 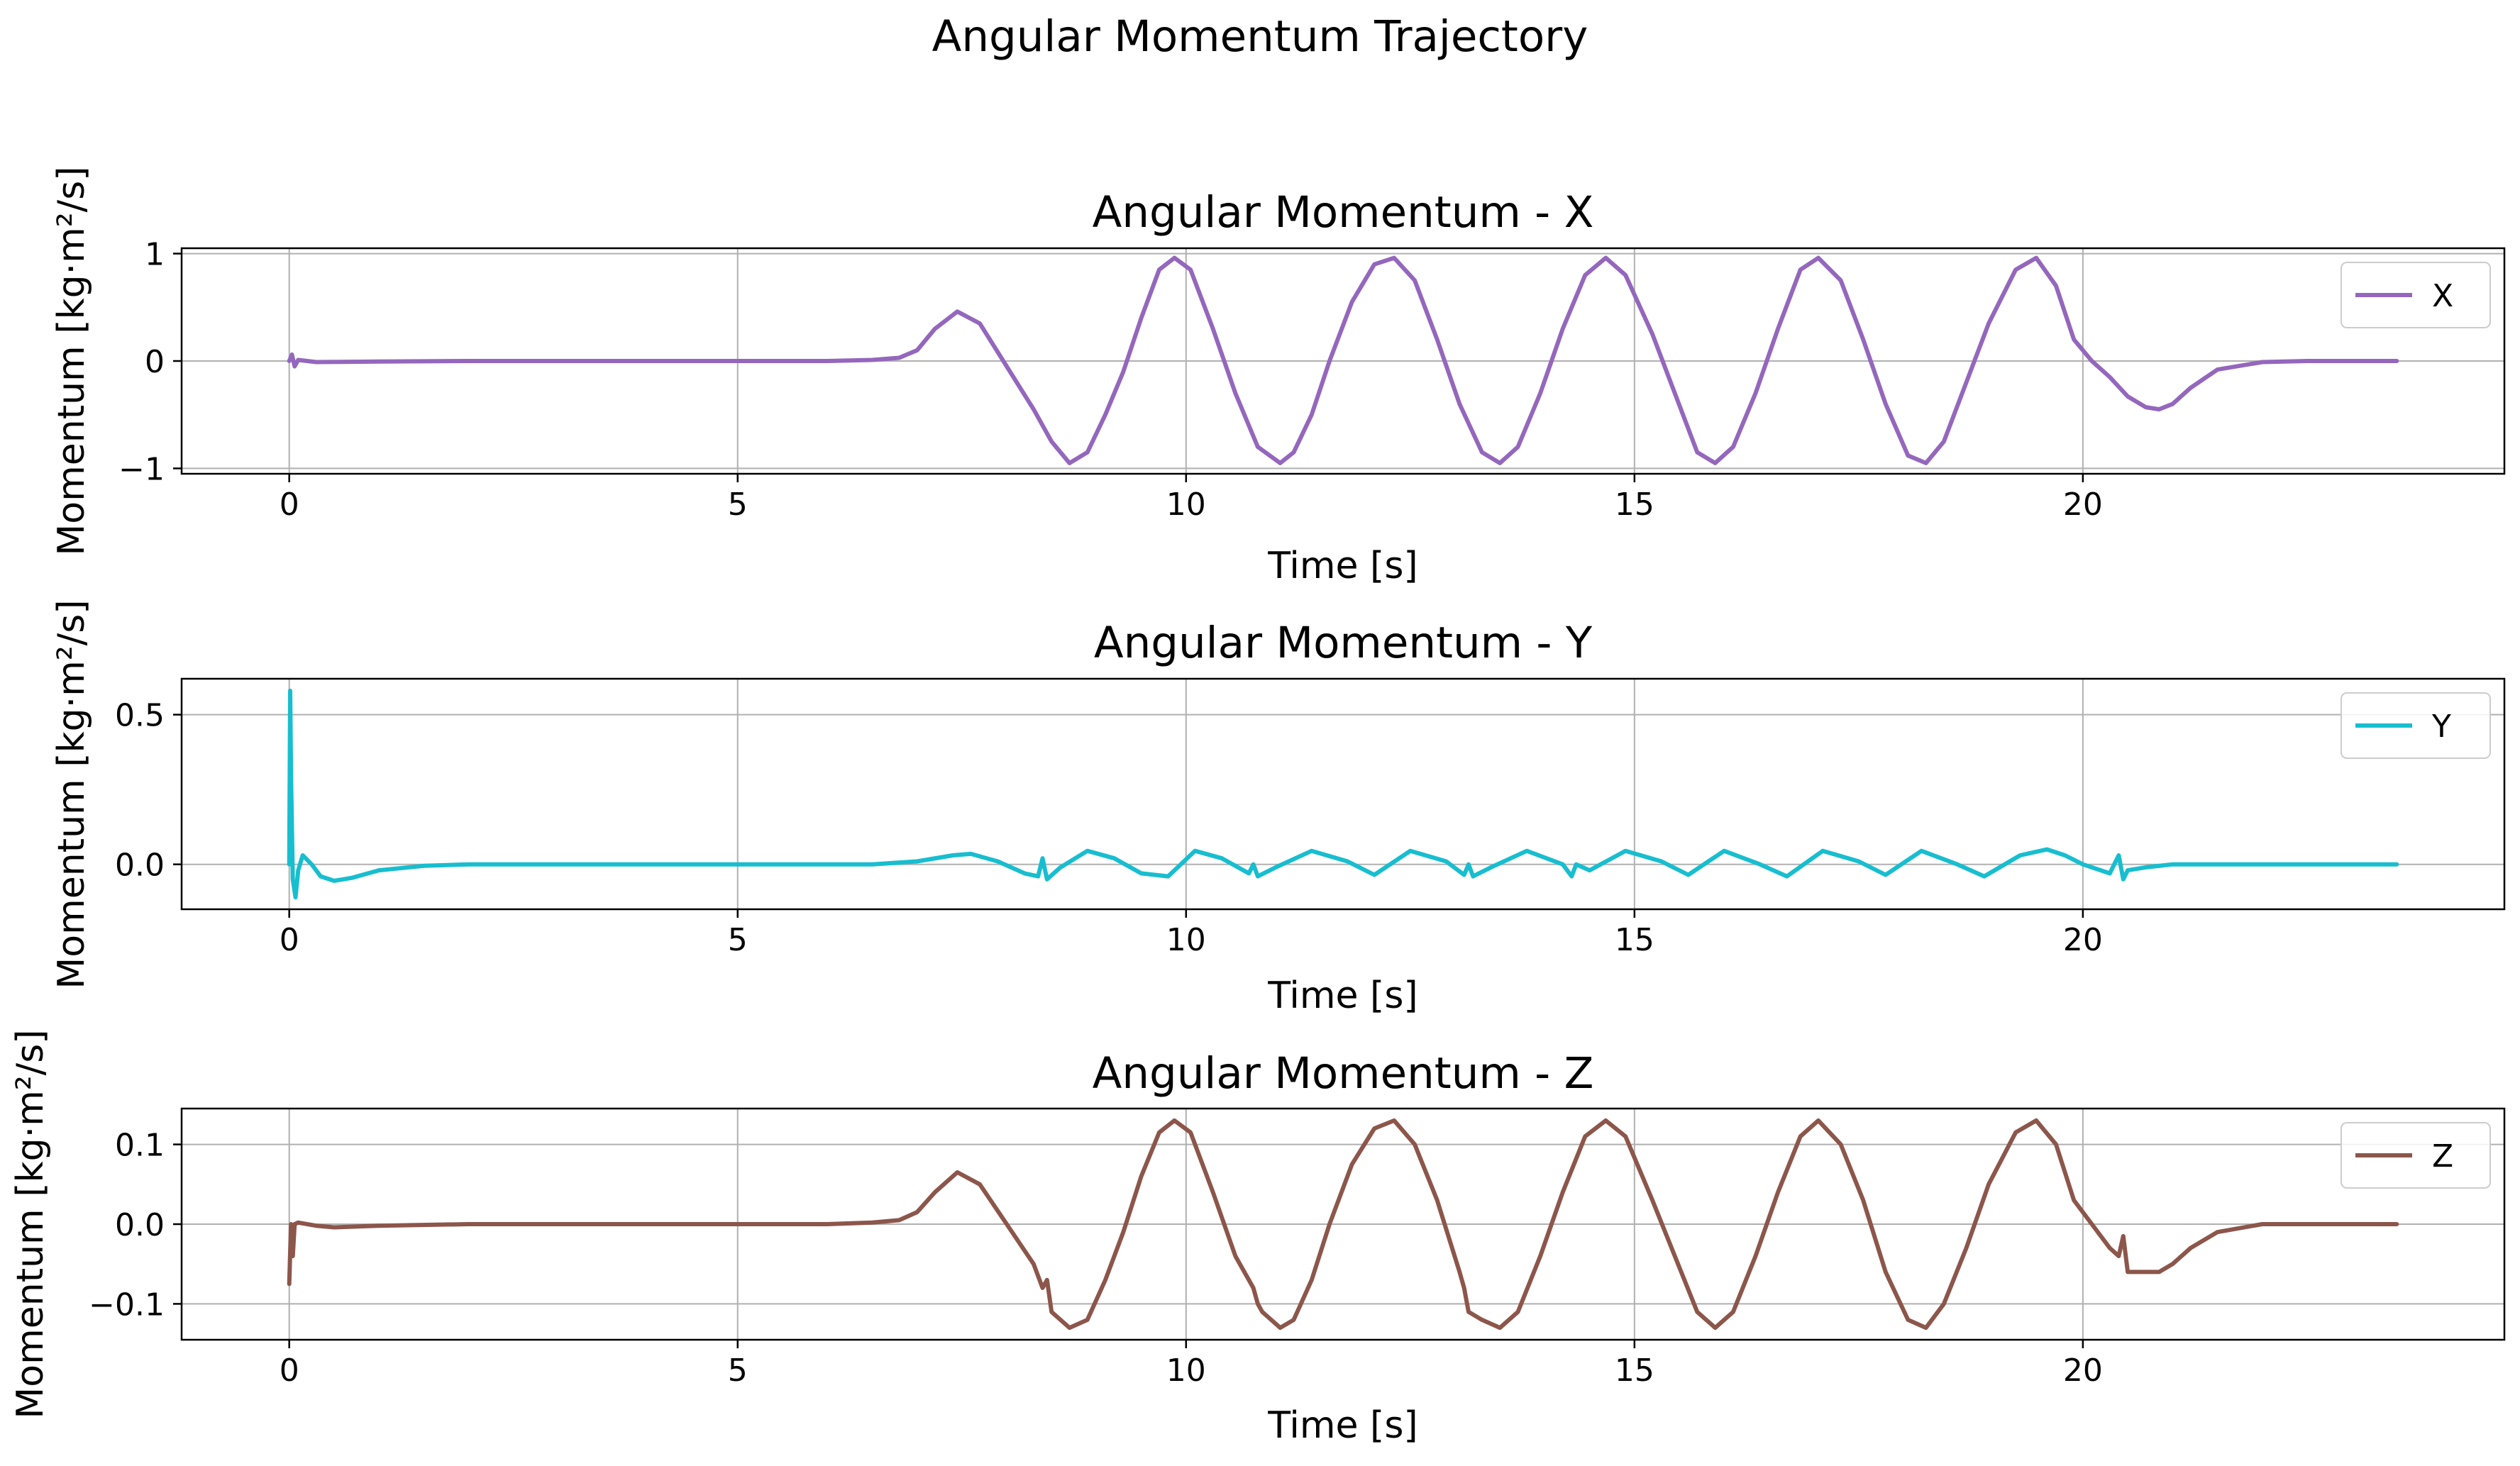 I want to click on legend: Y, so click(x=2416, y=725).